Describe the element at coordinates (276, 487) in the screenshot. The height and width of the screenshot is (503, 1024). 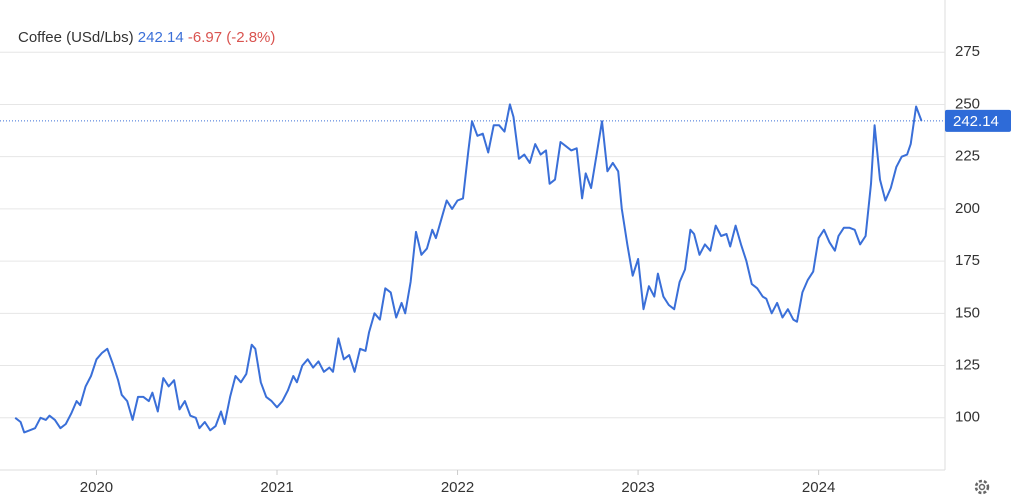
I see `x-tick-label: 2021` at that location.